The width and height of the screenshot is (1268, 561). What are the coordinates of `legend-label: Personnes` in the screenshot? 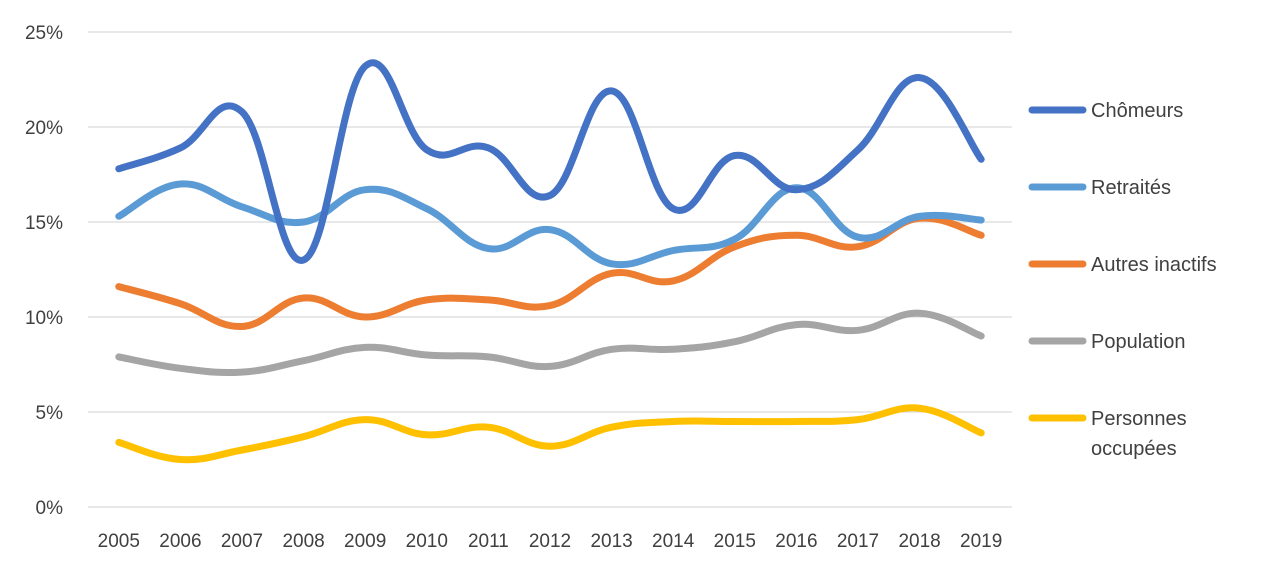 It's located at (1139, 419).